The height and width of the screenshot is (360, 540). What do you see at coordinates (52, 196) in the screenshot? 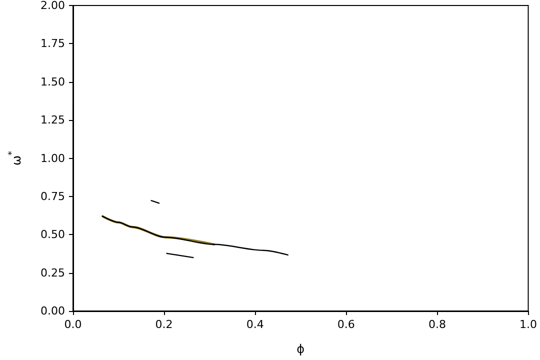
I see `y-tick-label: 0.75` at bounding box center [52, 196].